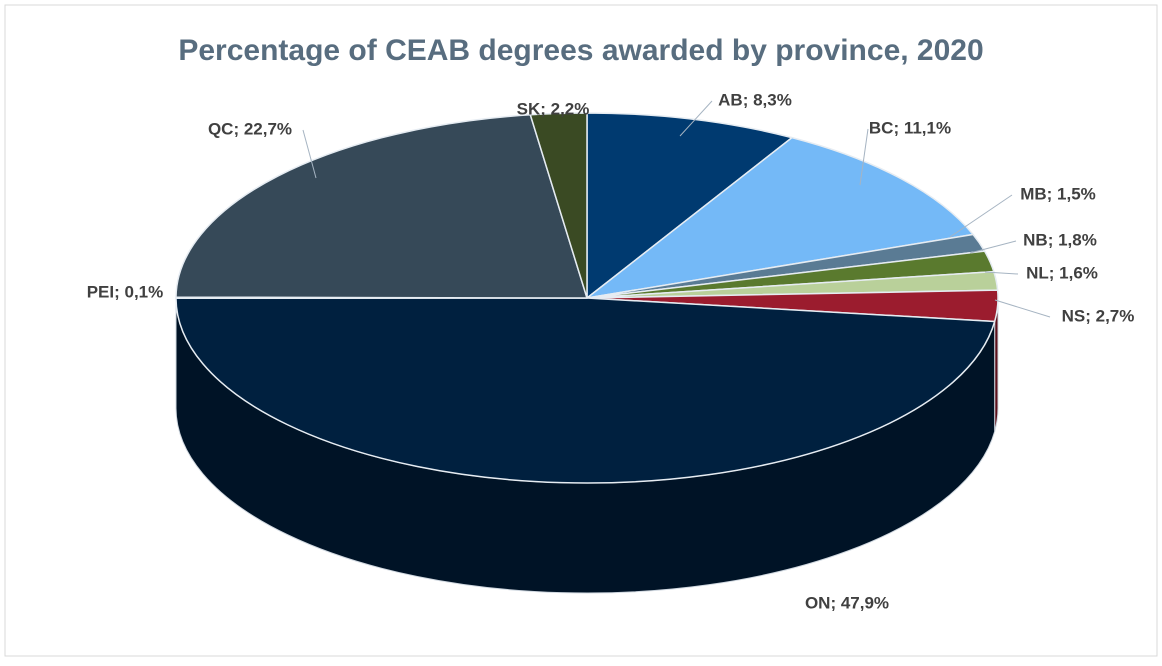  What do you see at coordinates (1098, 315) in the screenshot?
I see `data-label: NS; 2,7%` at bounding box center [1098, 315].